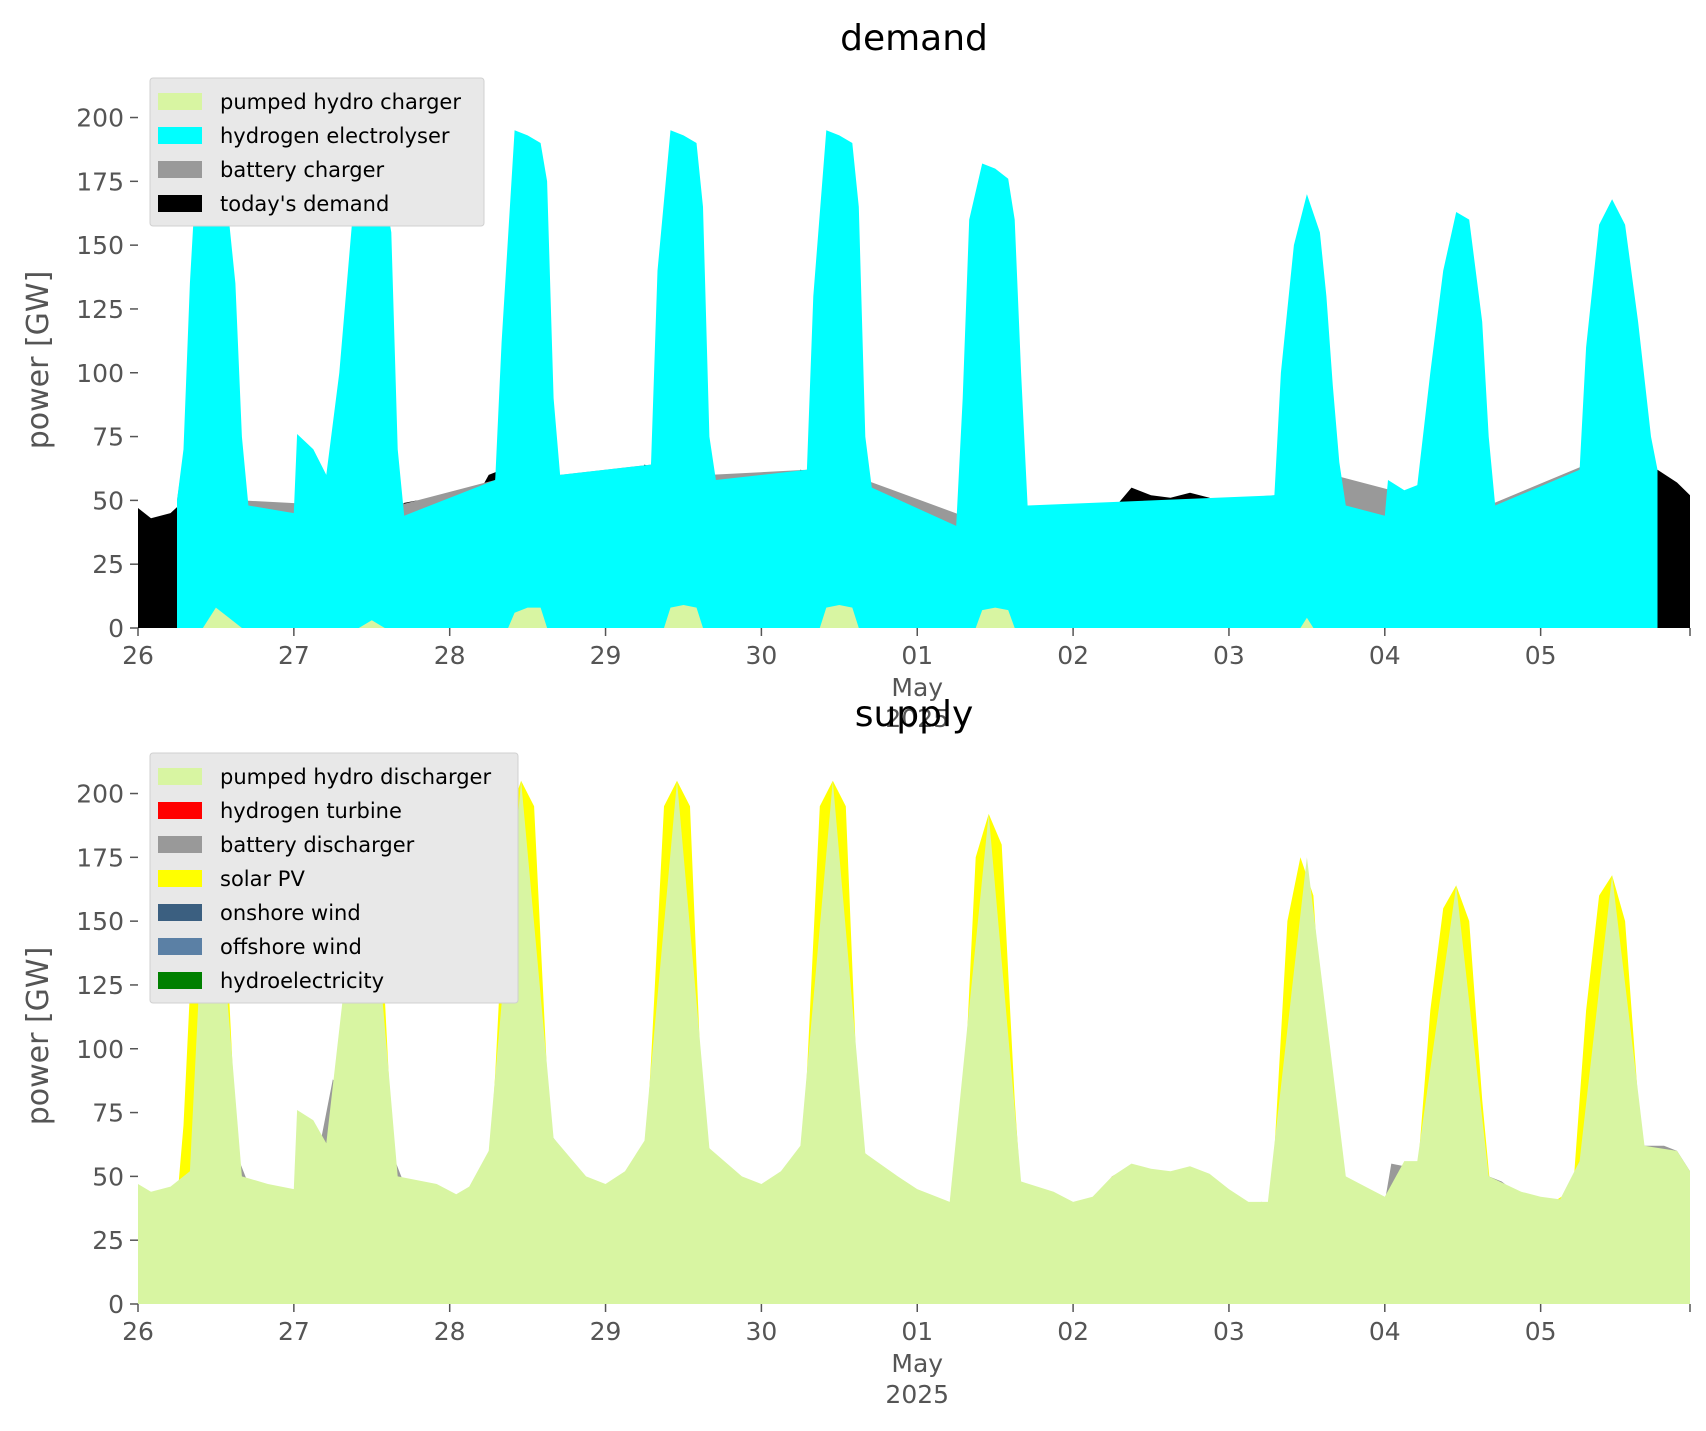  What do you see at coordinates (914, 38) in the screenshot?
I see `chart-title: demand` at bounding box center [914, 38].